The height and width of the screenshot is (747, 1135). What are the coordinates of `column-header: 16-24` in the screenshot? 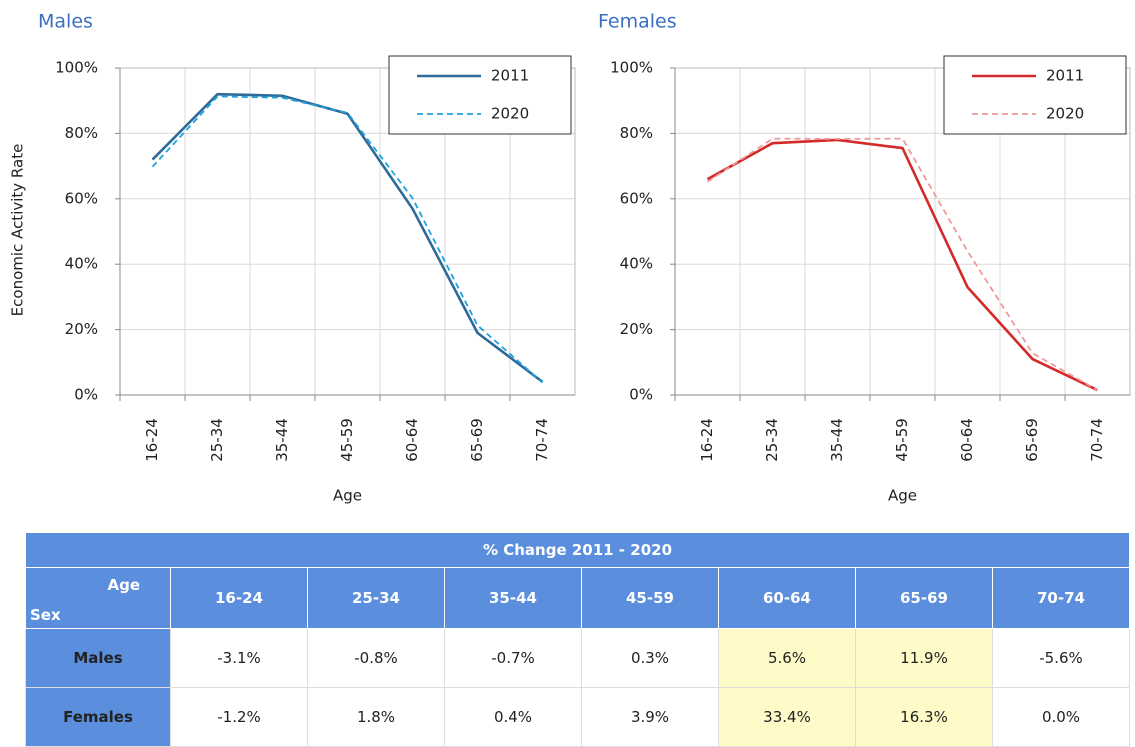 It's located at (239, 598).